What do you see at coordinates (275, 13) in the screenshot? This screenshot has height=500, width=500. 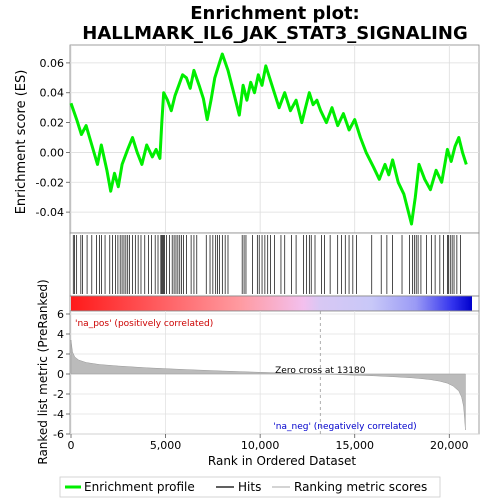 I see `chart-title: Enrichment plot:` at bounding box center [275, 13].